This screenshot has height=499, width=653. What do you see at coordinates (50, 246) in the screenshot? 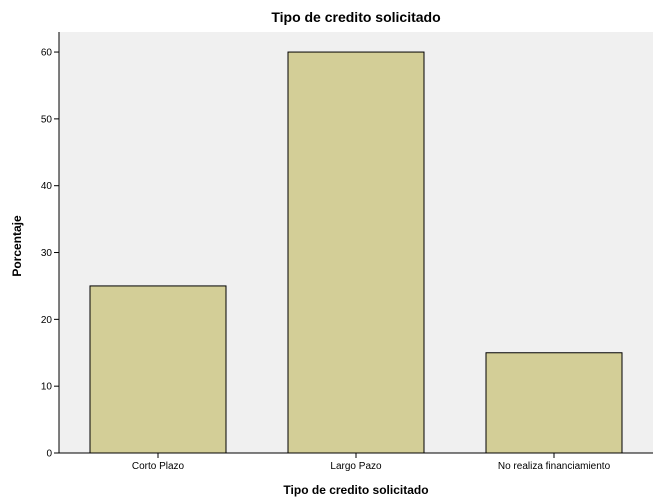
I see `y-axis: 0 10 20 30 40 50 60` at bounding box center [50, 246].